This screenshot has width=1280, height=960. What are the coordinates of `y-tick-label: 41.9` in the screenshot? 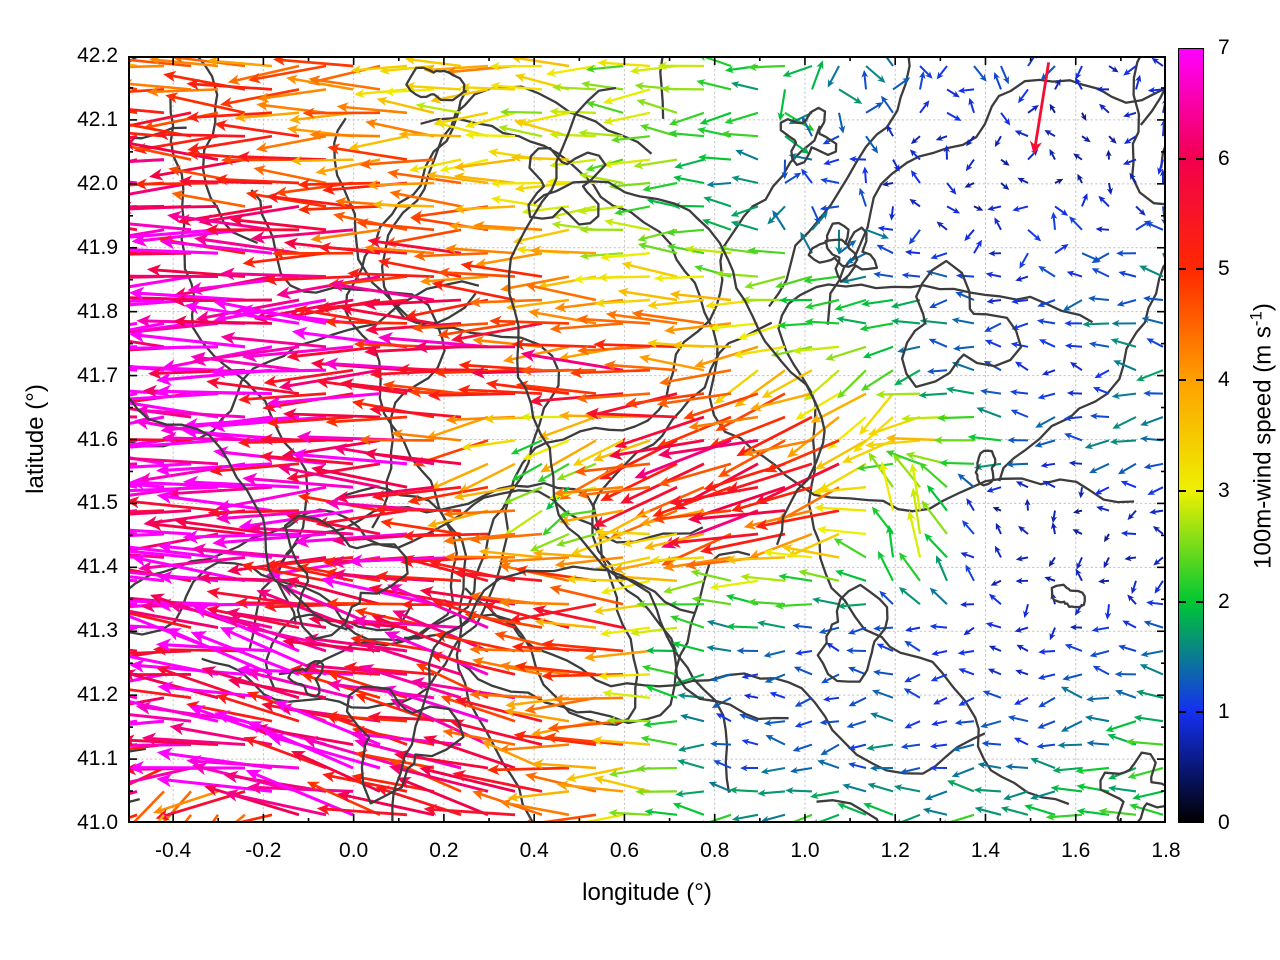 It's located at (97, 247).